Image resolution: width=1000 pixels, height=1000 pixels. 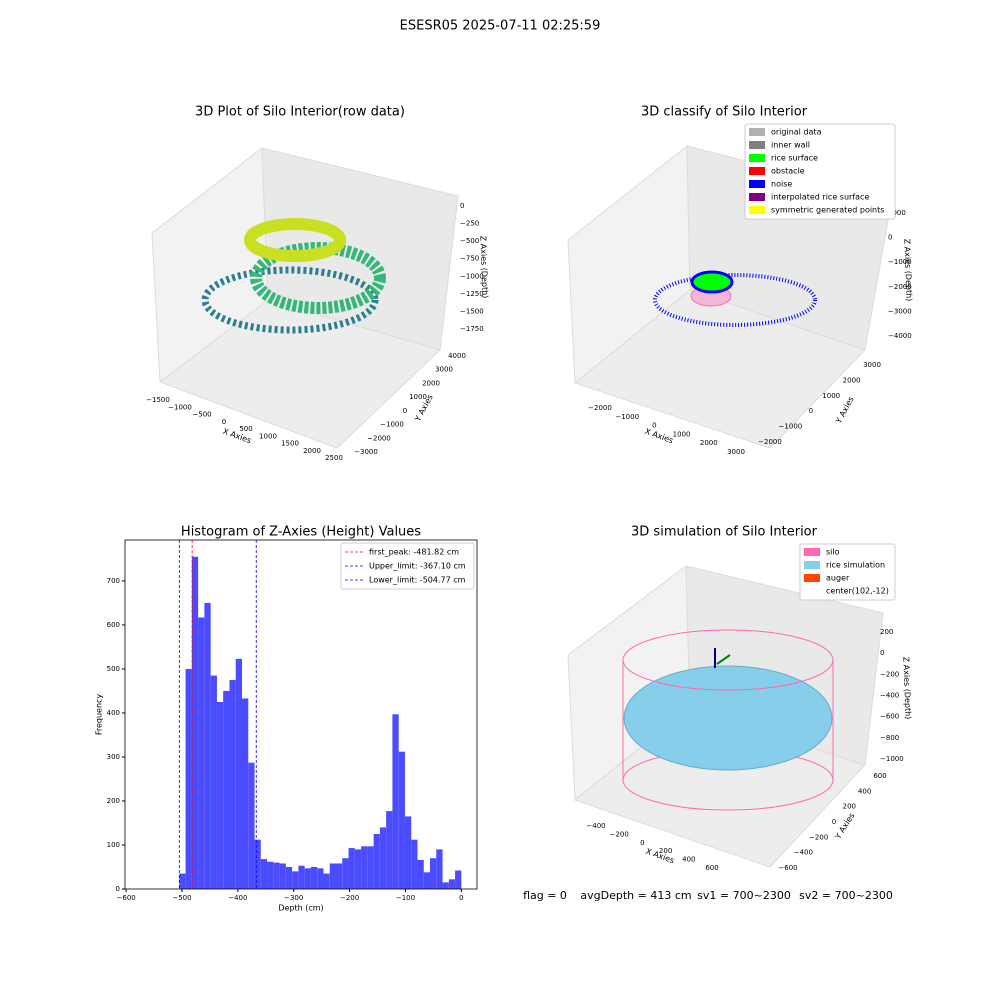 I want to click on y-tick-label: 4000, so click(x=457, y=356).